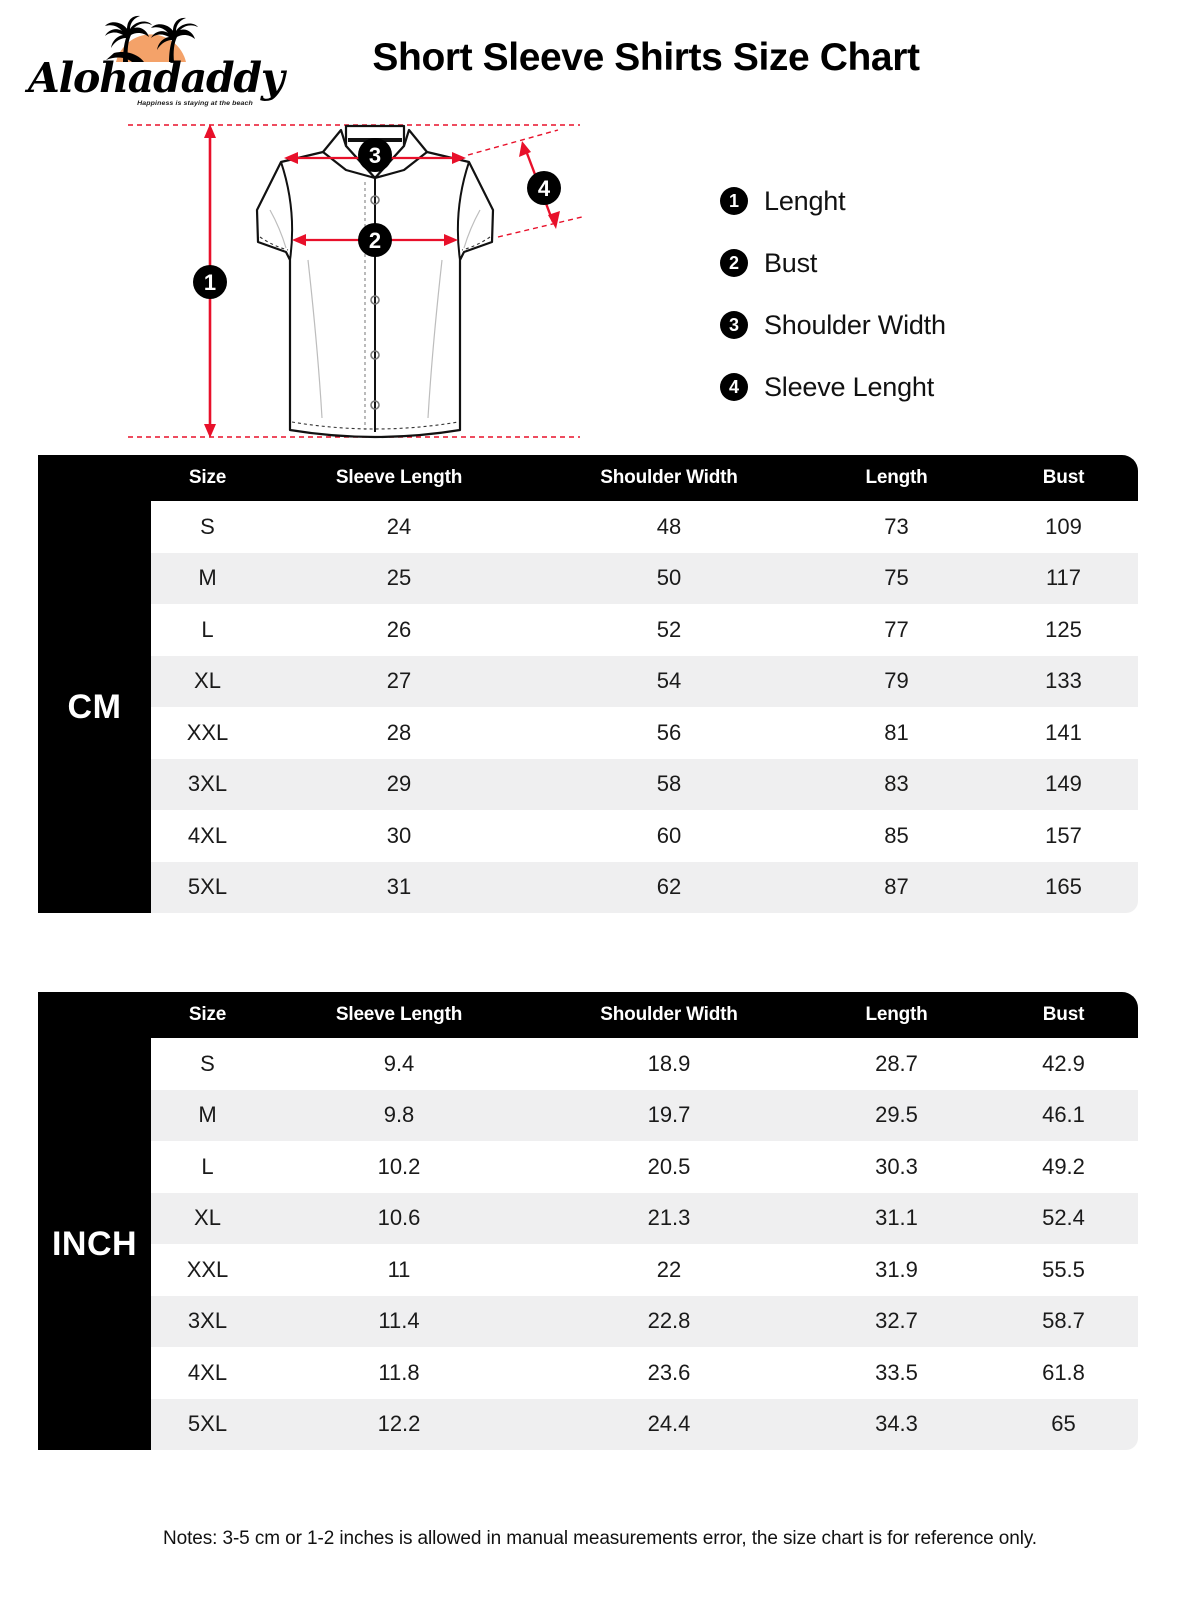  I want to click on cell-shoulder-width: 50, so click(669, 578).